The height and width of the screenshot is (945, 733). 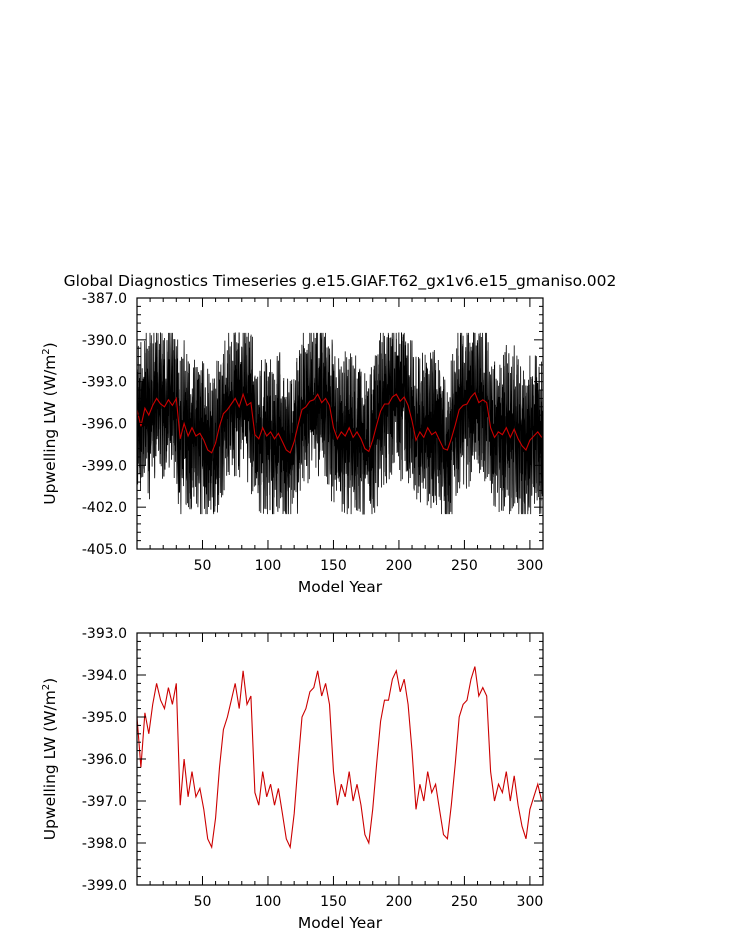 What do you see at coordinates (104, 550) in the screenshot?
I see `y-tick-label: -405.0` at bounding box center [104, 550].